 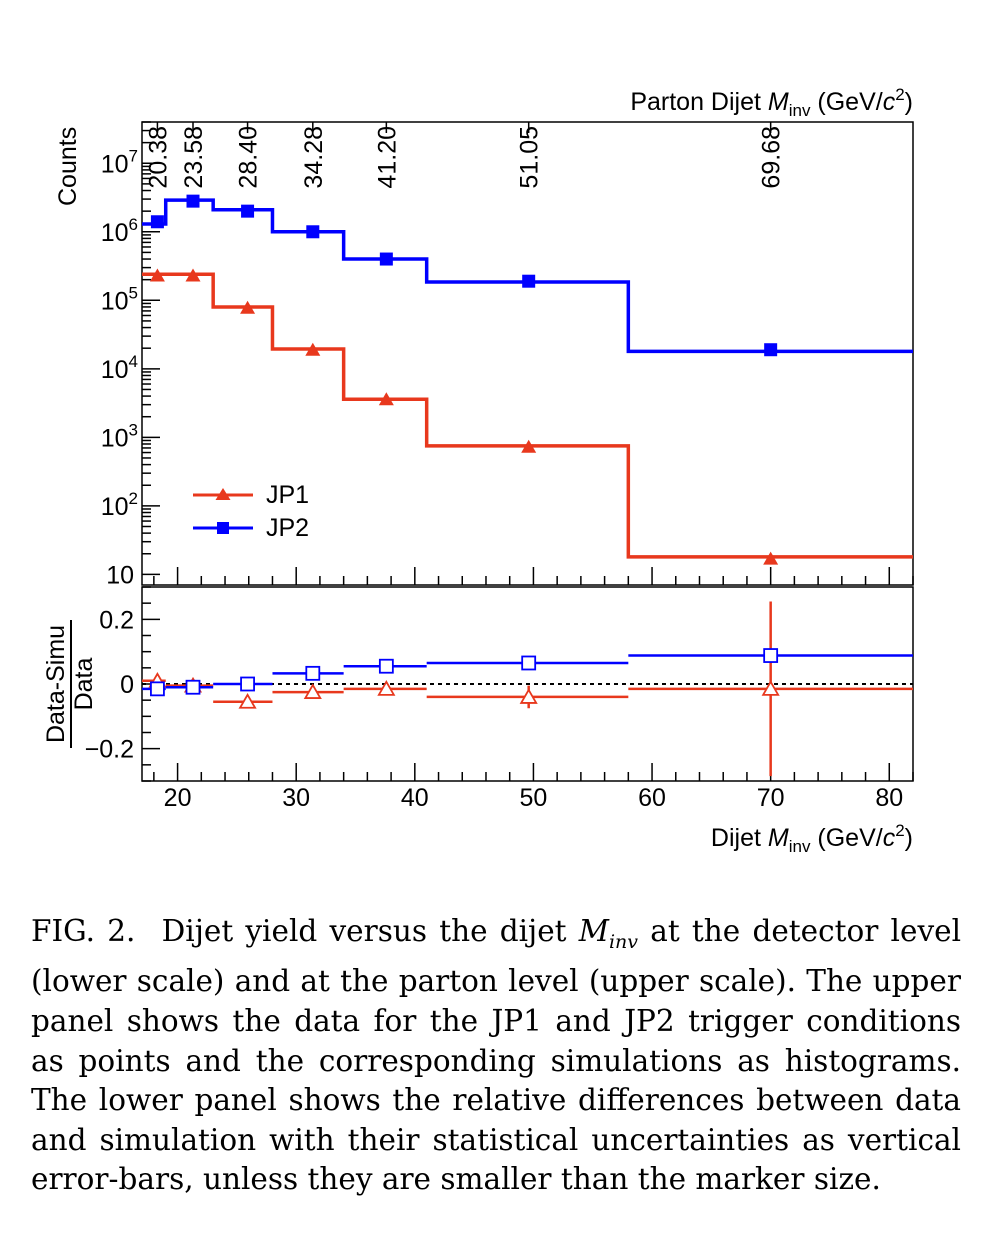 I want to click on lower-y-tick-label: 0, so click(x=127, y=685).